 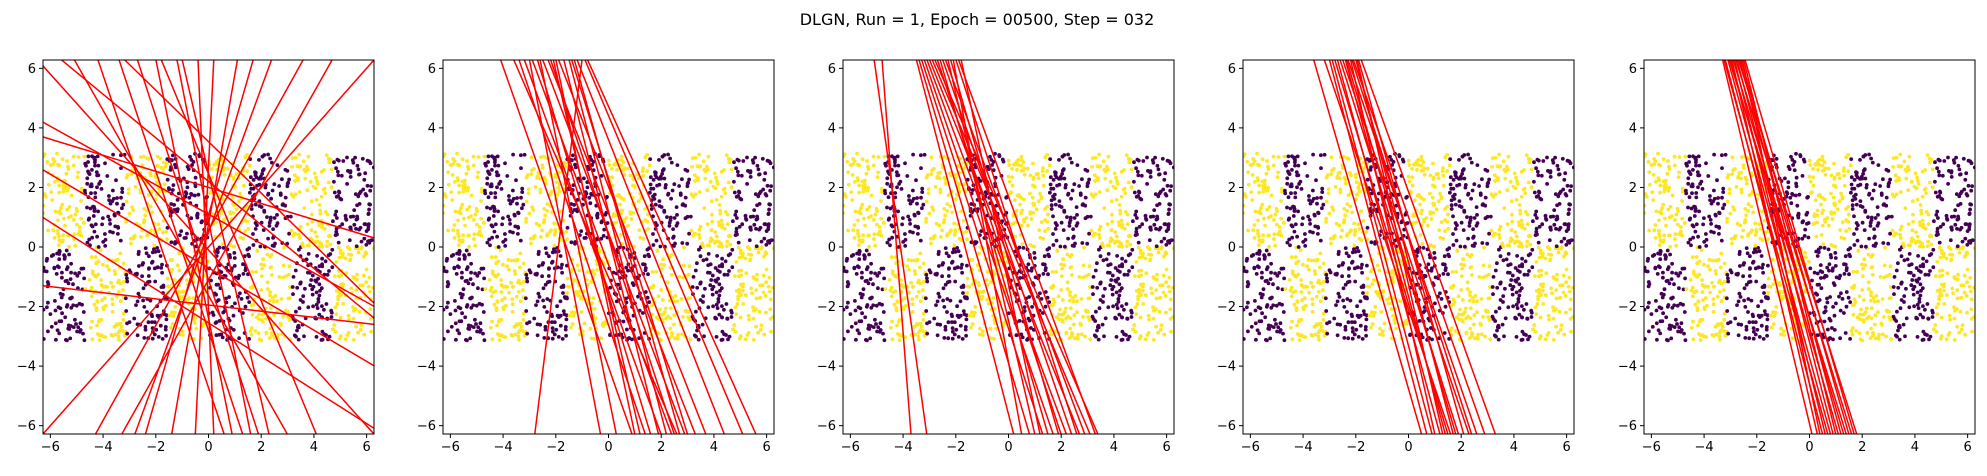 I want to click on y-tick-label: −2, so click(x=426, y=307).